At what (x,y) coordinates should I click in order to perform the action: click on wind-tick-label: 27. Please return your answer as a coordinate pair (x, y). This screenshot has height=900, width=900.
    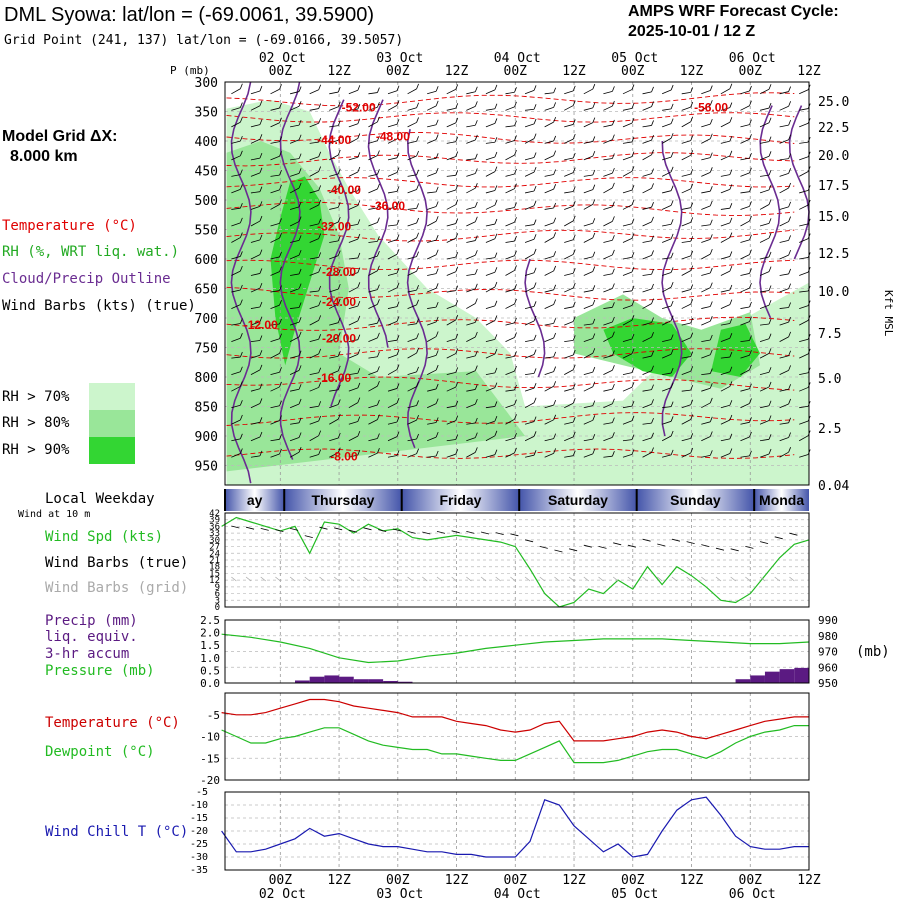
    Looking at the image, I should click on (214, 548).